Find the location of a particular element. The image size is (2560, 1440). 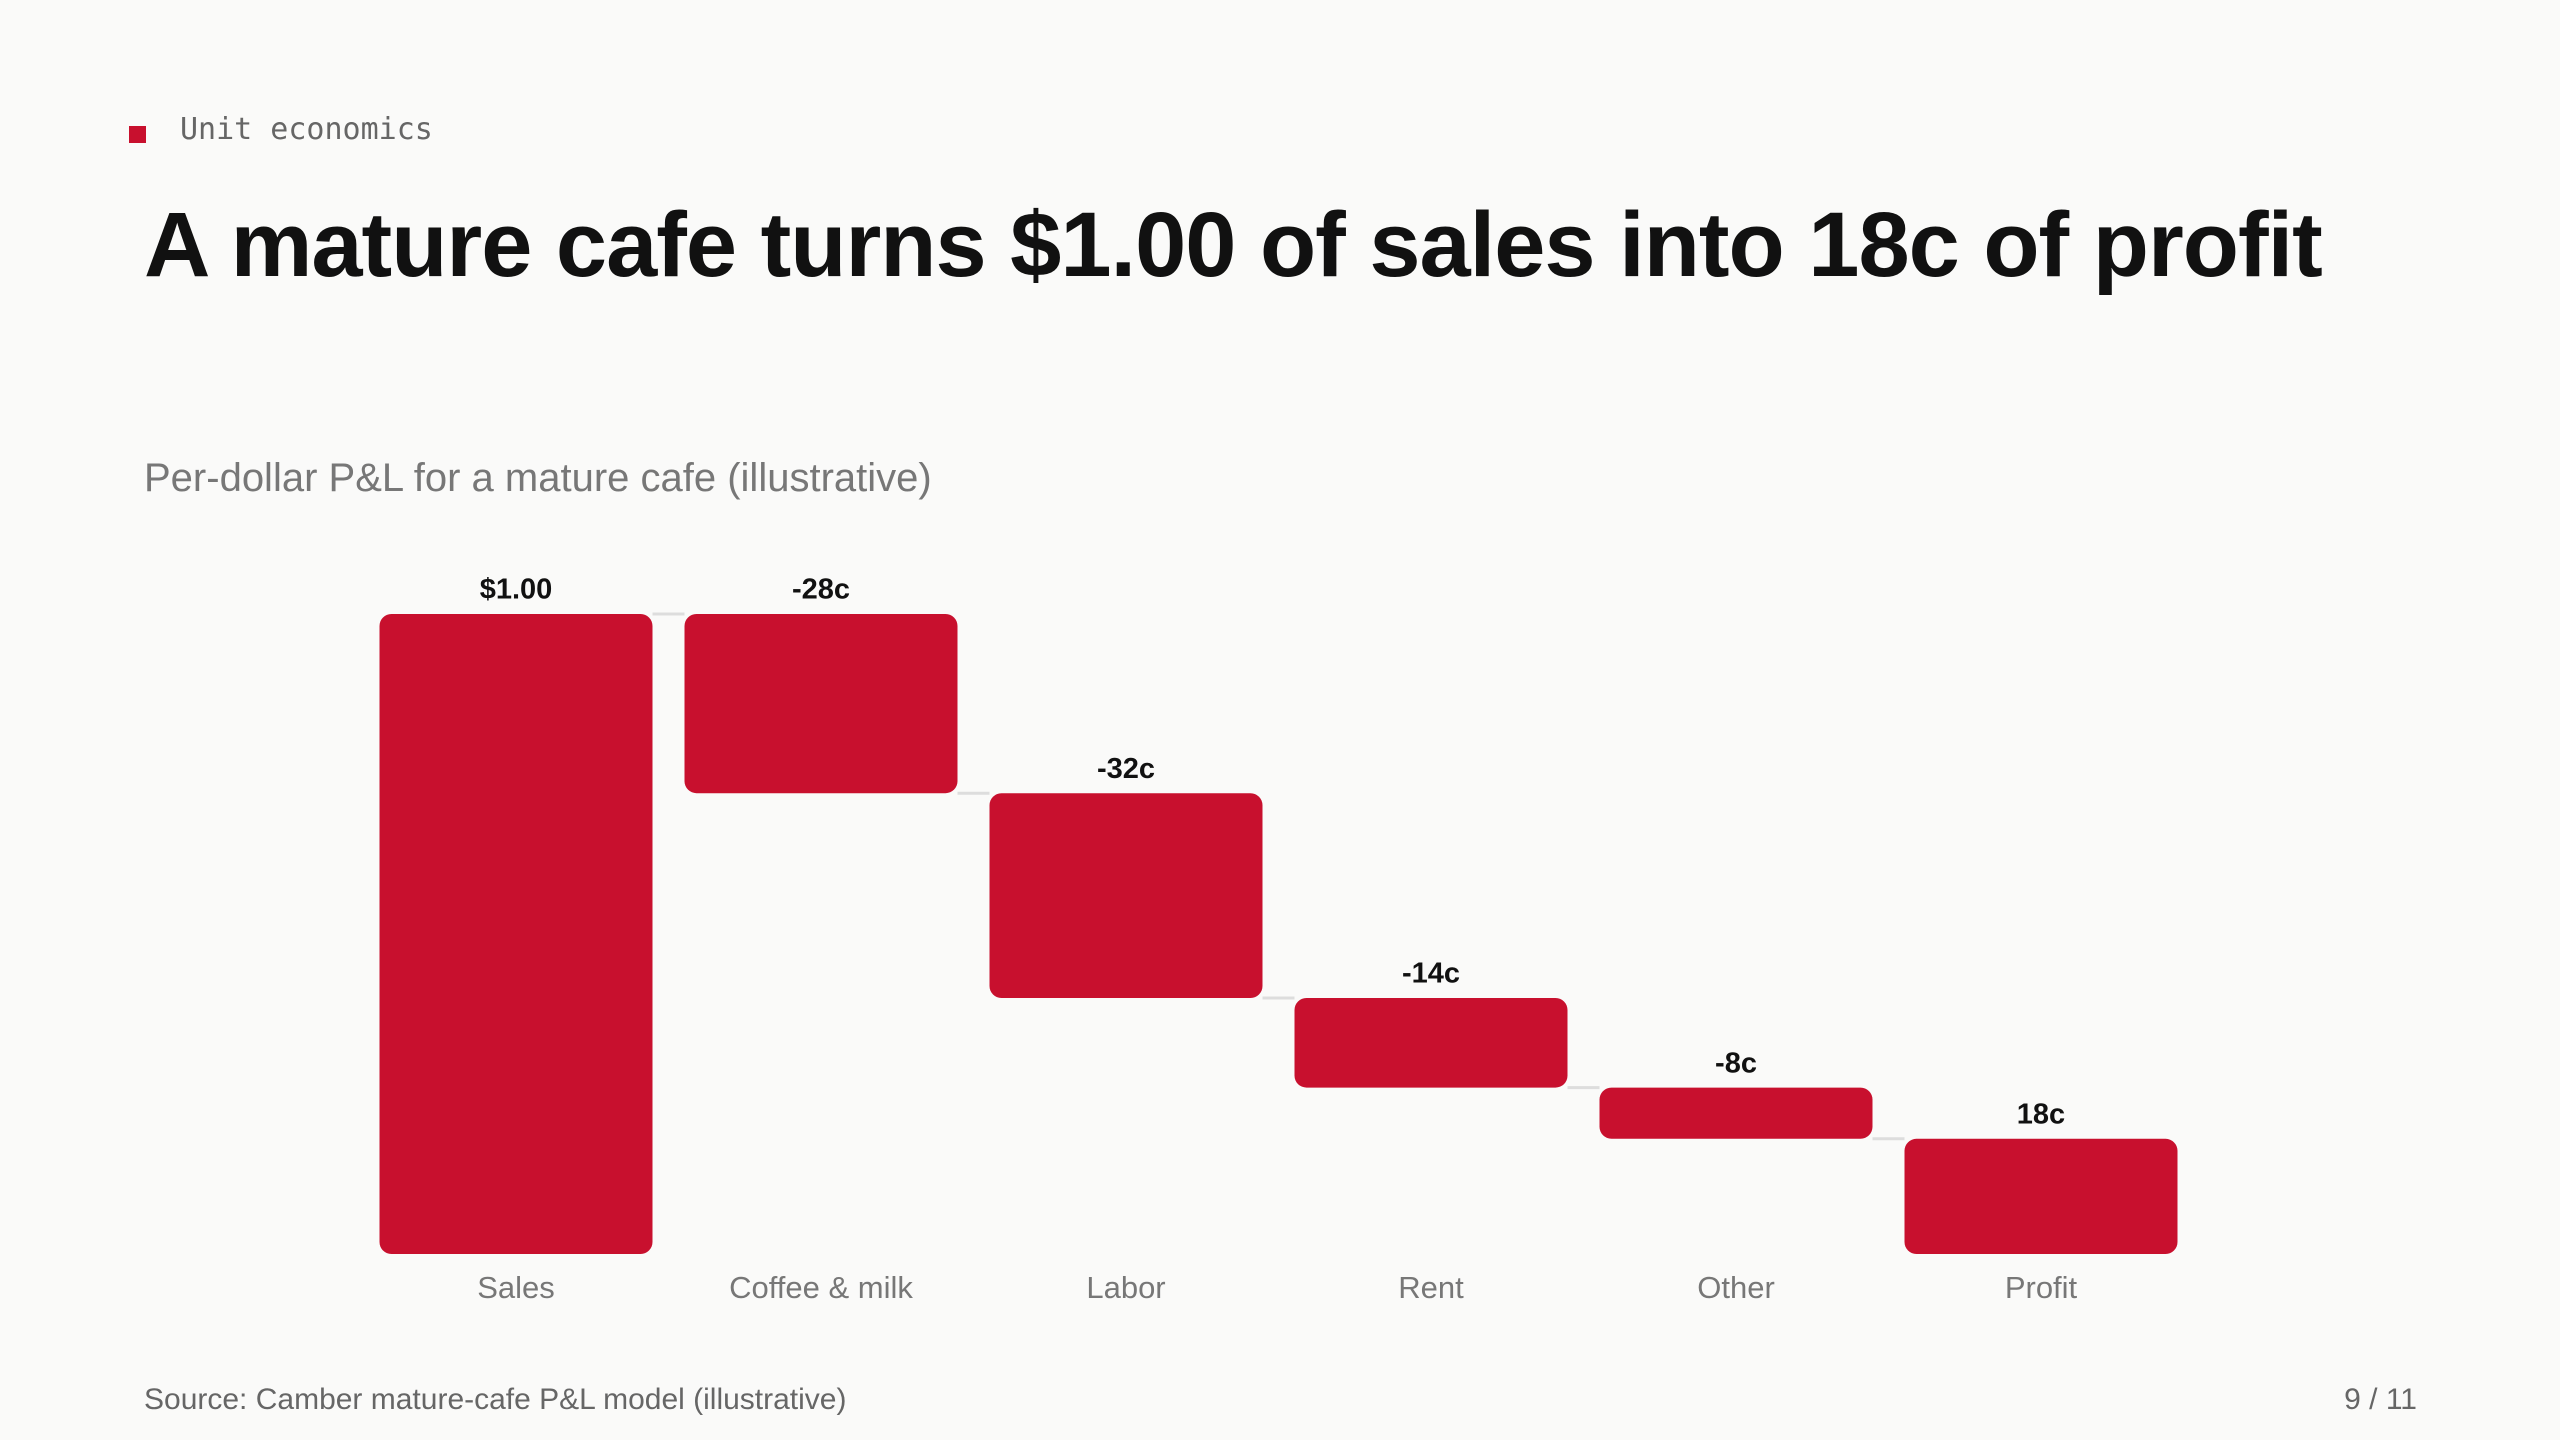

x-tick-label: Rent is located at coordinates (1431, 1287).